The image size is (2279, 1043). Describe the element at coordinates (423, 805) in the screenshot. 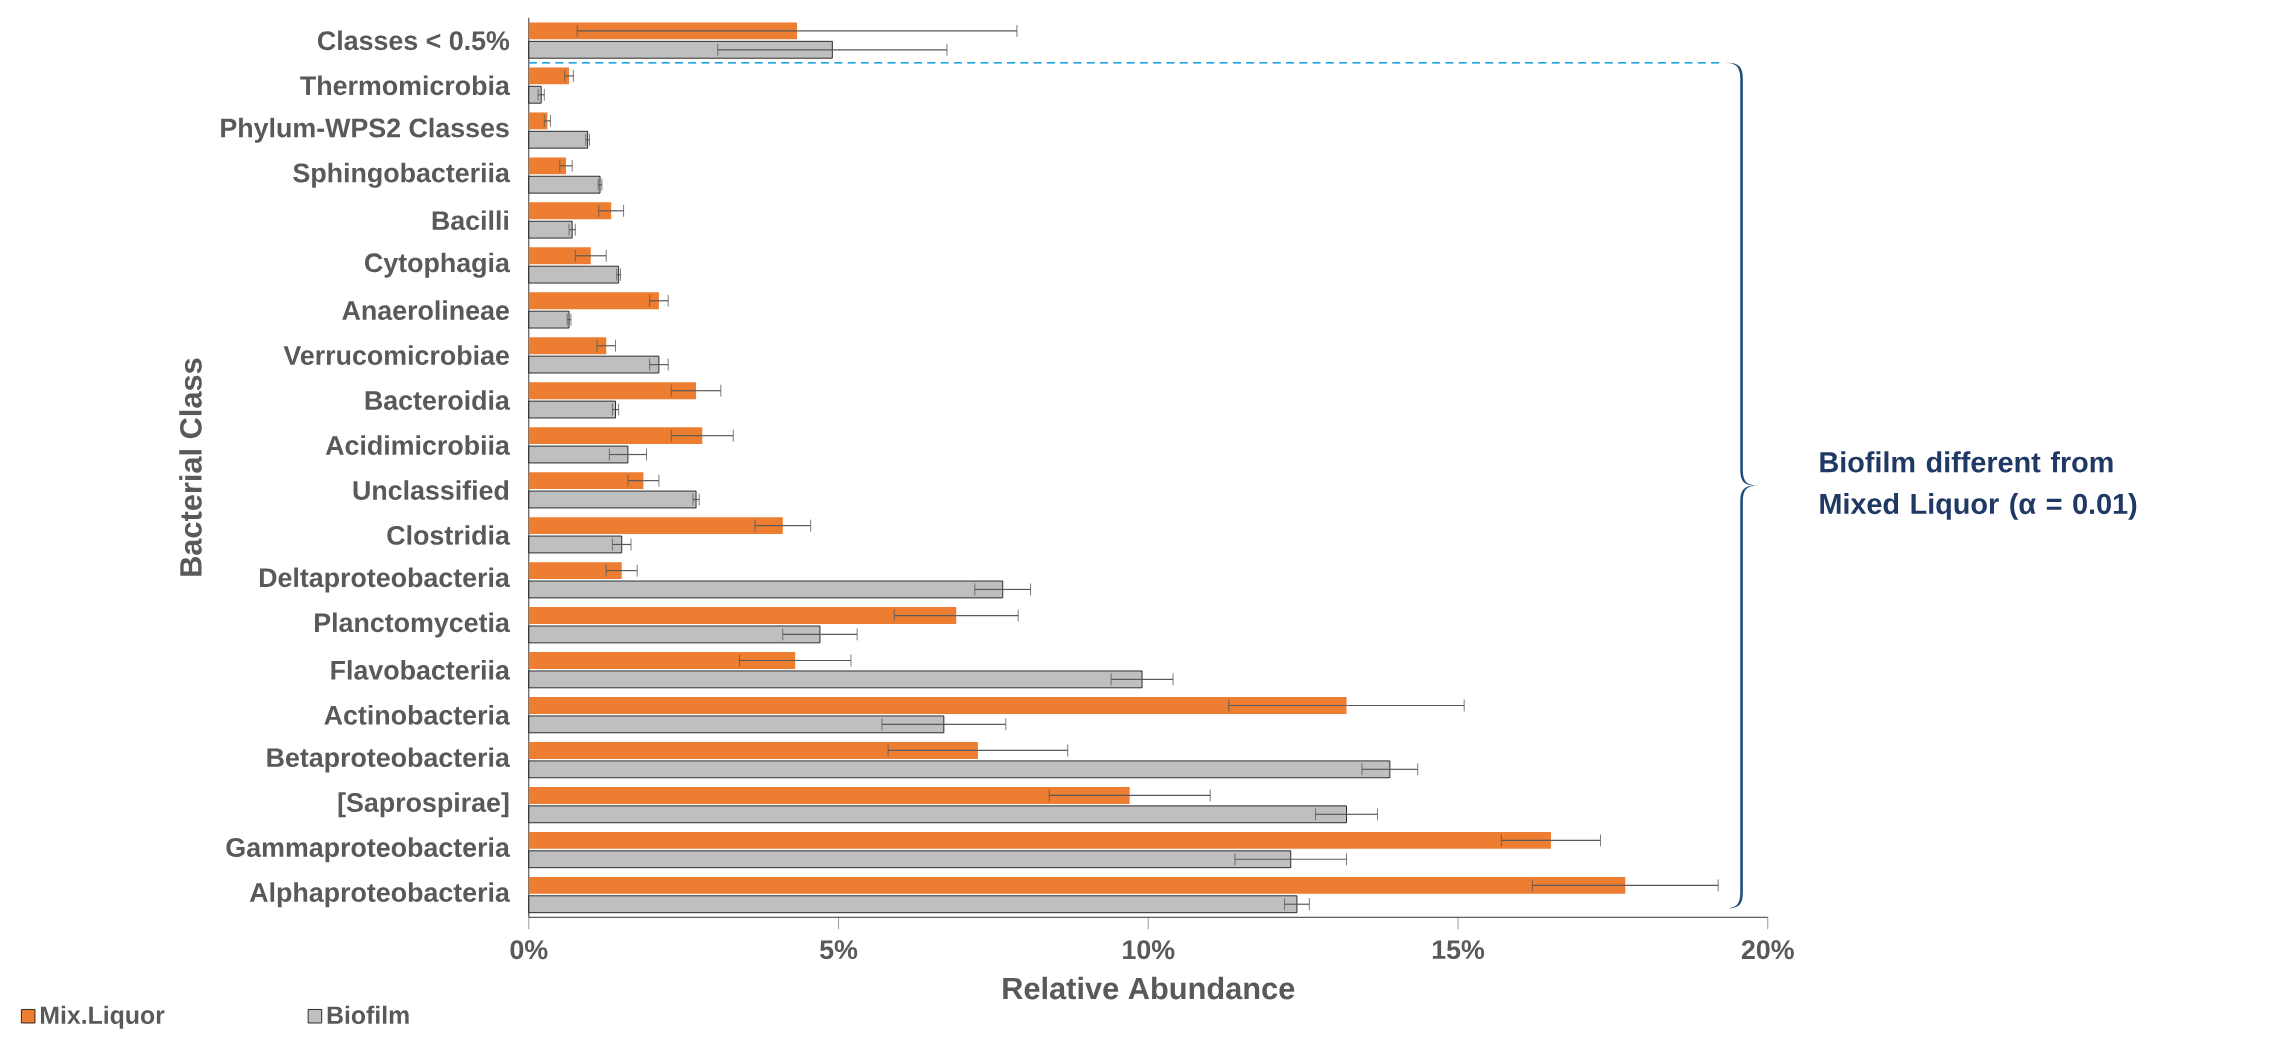

I see `y-tick-label: [Saprospirae]` at that location.